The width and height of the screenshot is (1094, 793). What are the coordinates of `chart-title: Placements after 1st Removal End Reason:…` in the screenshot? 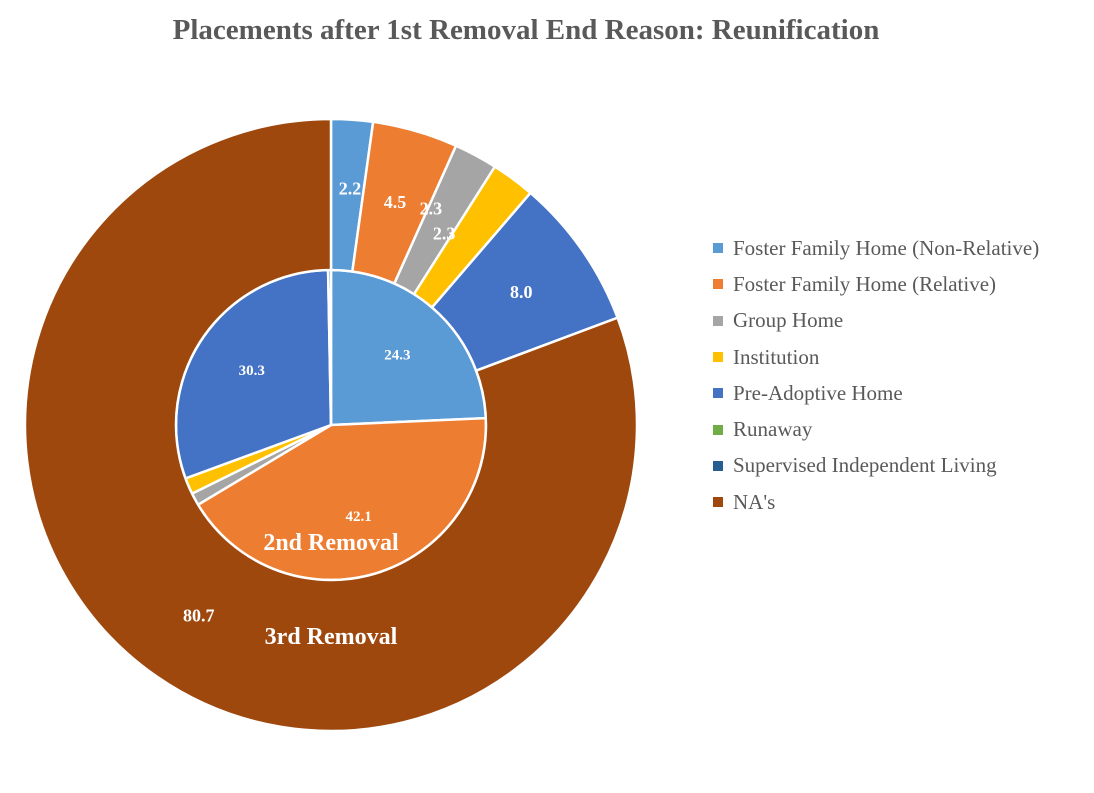 It's located at (526, 30).